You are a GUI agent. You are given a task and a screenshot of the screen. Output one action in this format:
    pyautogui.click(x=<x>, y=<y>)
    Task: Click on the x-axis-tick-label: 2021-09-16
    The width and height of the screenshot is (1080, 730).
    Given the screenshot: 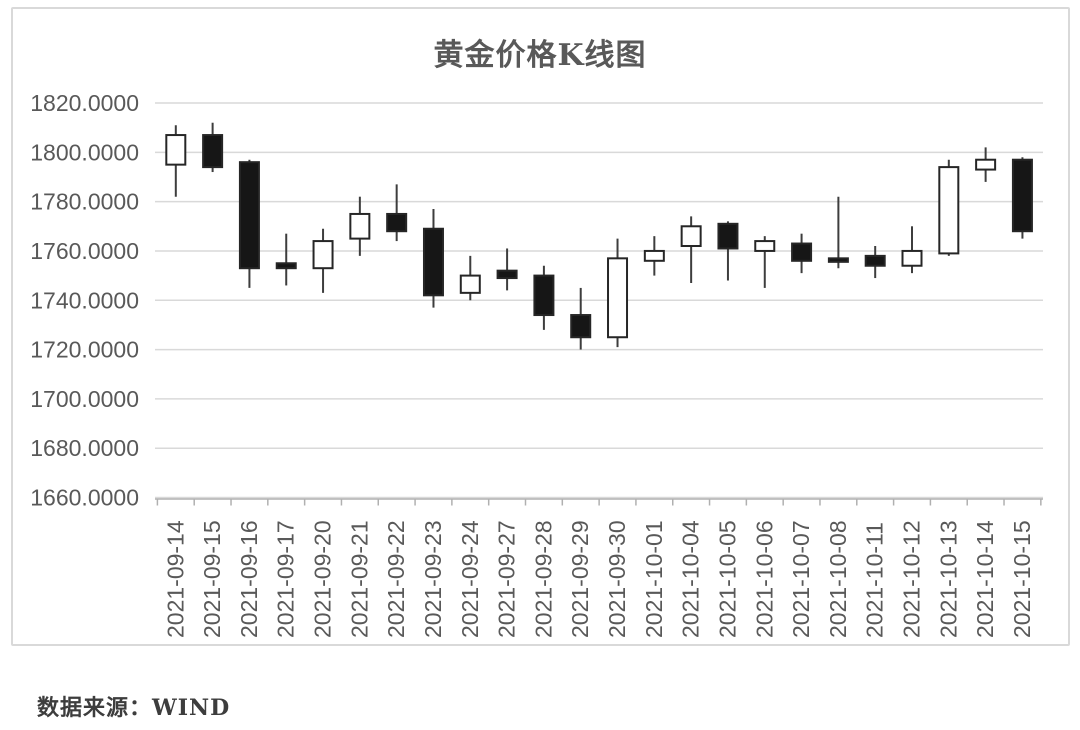 What is the action you would take?
    pyautogui.click(x=249, y=579)
    